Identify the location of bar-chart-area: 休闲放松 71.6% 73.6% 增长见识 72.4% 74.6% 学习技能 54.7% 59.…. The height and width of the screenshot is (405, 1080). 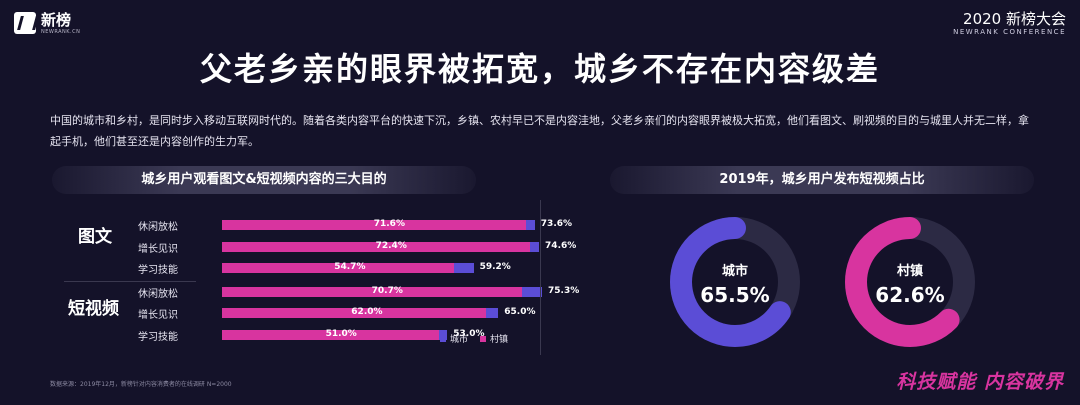
(358, 284).